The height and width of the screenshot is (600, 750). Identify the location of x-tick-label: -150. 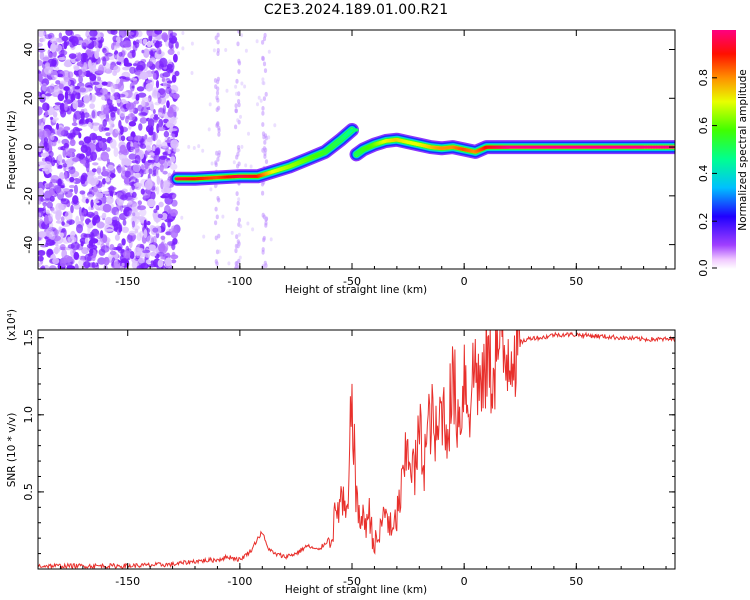
(127, 581).